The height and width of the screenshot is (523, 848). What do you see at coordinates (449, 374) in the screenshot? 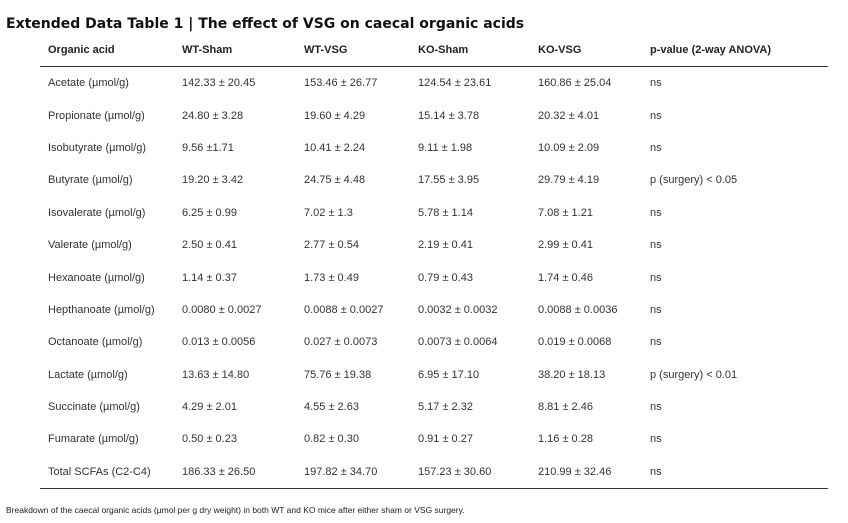
I see `table-cell: 6.95 ± 17.10` at bounding box center [449, 374].